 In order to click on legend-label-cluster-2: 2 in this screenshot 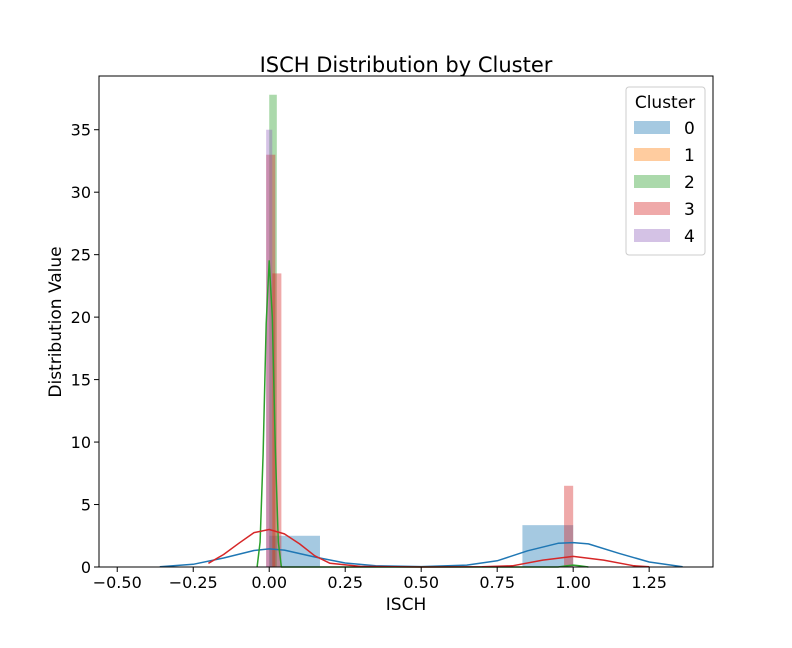, I will do `click(689, 183)`.